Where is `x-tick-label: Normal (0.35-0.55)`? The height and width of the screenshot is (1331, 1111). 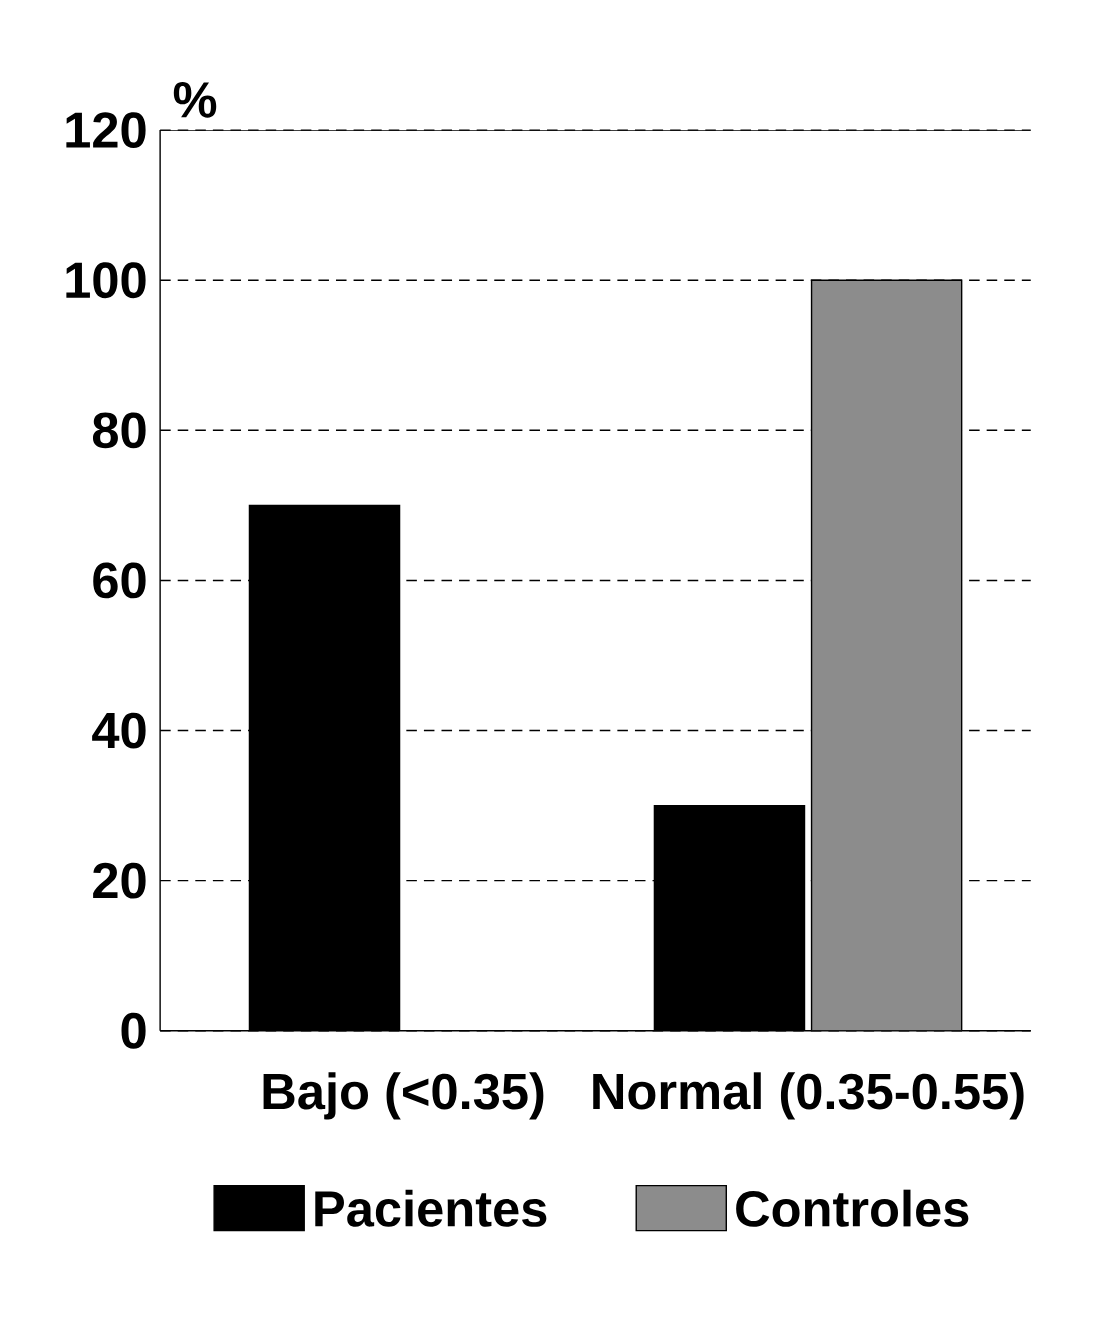 x-tick-label: Normal (0.35-0.55) is located at coordinates (808, 1096).